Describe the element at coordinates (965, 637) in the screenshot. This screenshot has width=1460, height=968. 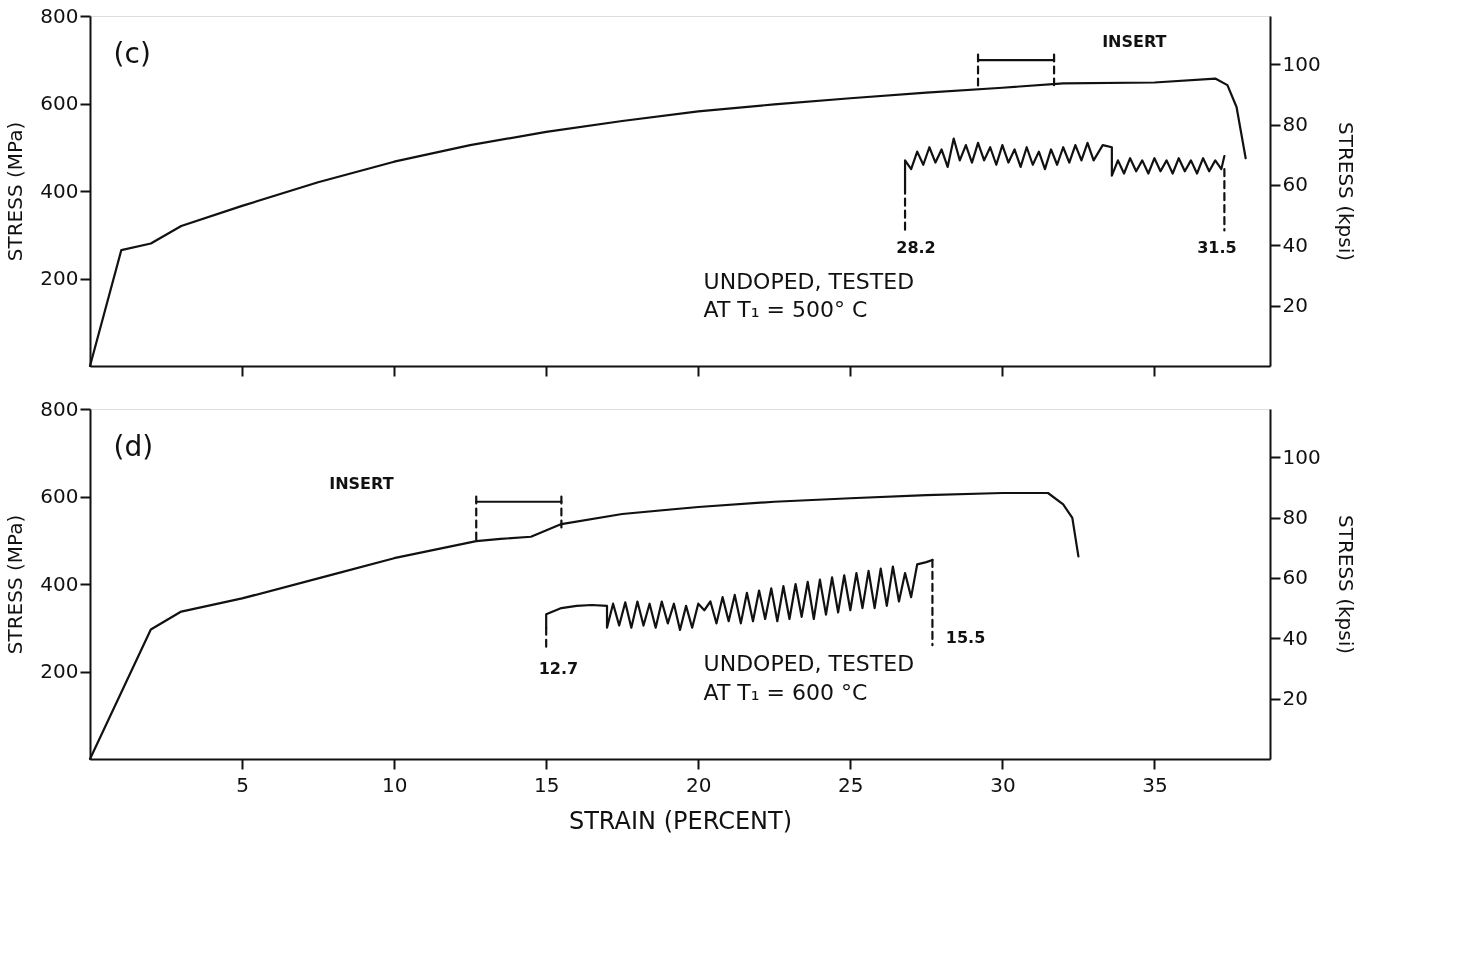
I see `annotation: 15.5` at that location.